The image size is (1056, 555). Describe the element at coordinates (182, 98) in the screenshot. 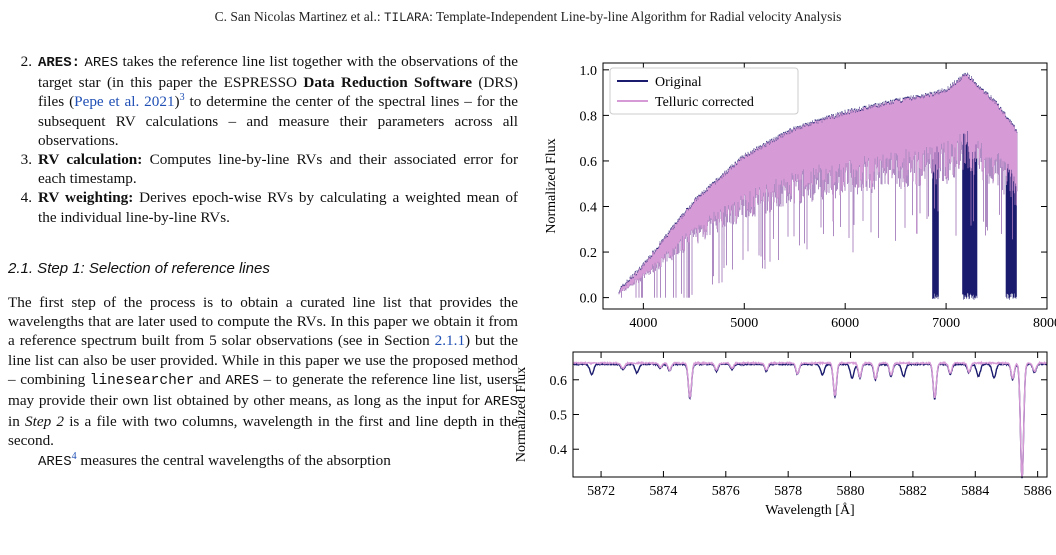

I see `footnote-link: 3` at that location.